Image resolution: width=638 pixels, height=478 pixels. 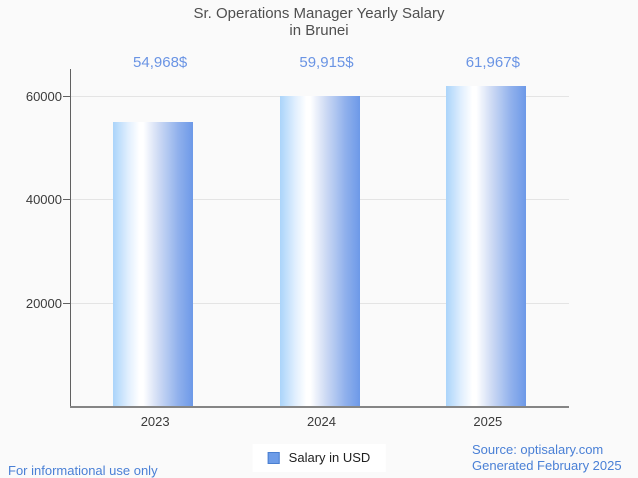 I want to click on chart-title-line2: in Brunei, so click(x=319, y=30).